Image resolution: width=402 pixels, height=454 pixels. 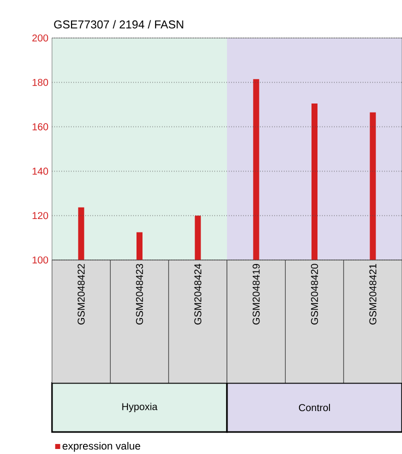 What do you see at coordinates (372, 294) in the screenshot?
I see `x-tick-label: GSM2048421` at bounding box center [372, 294].